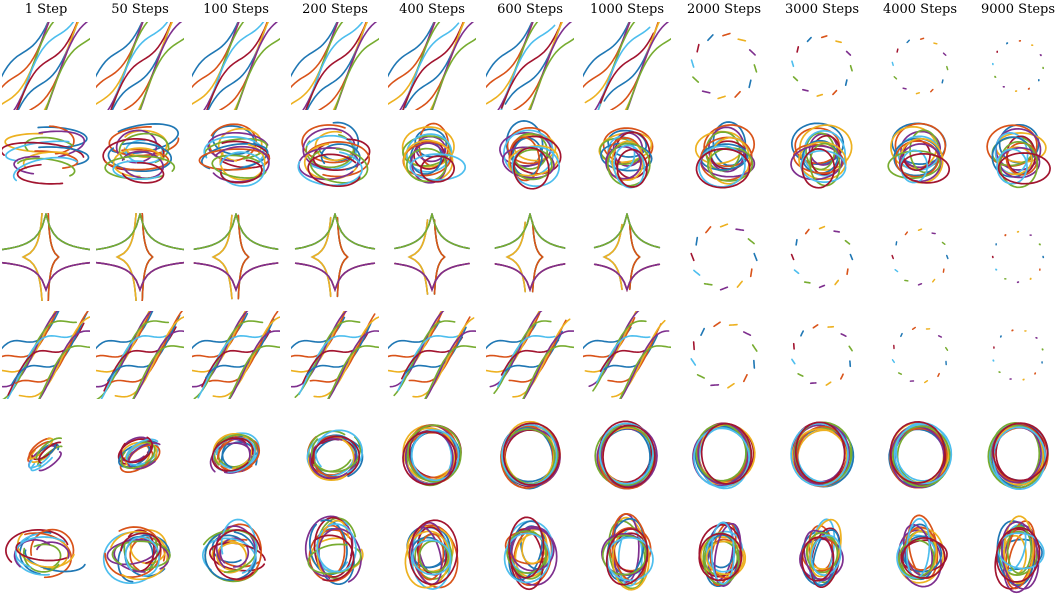 This screenshot has width=1062, height=602. Describe the element at coordinates (922, 551) in the screenshot. I see `panel-r5-c9` at that location.